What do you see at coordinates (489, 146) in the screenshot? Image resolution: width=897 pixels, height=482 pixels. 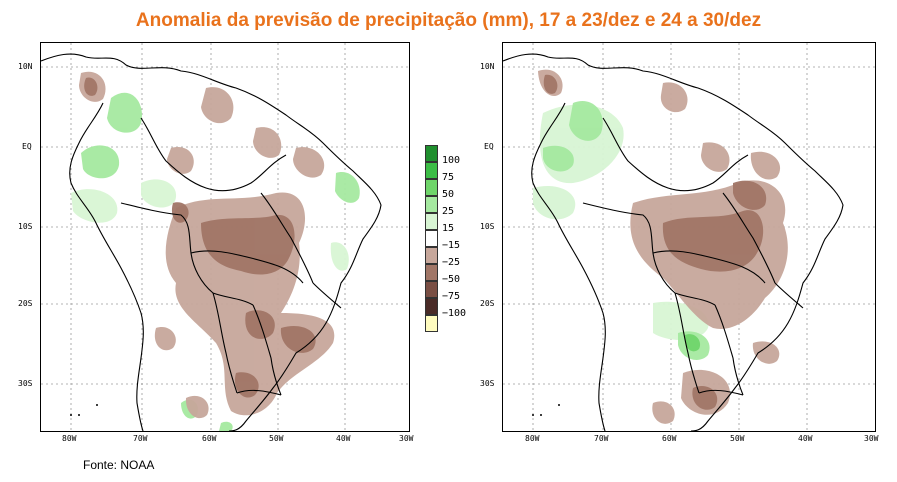 I see `lat-label-eq-right: EQ` at bounding box center [489, 146].